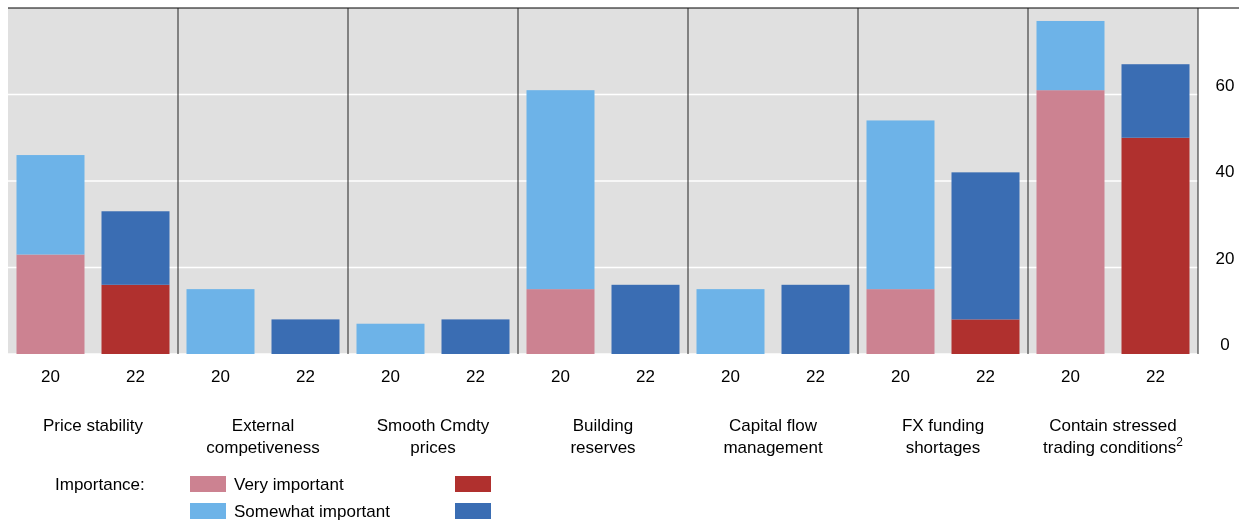  Describe the element at coordinates (312, 511) in the screenshot. I see `legend-label: Somewhat important` at that location.